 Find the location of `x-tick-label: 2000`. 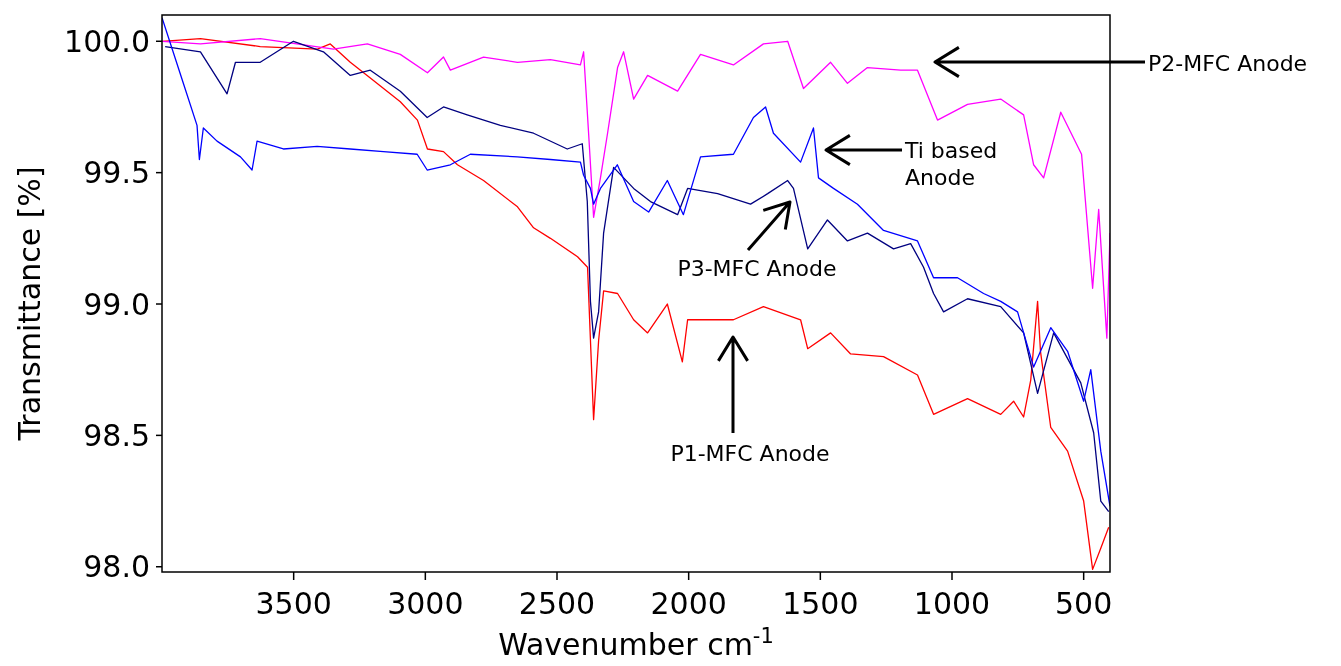

x-tick-label: 2000 is located at coordinates (688, 603).